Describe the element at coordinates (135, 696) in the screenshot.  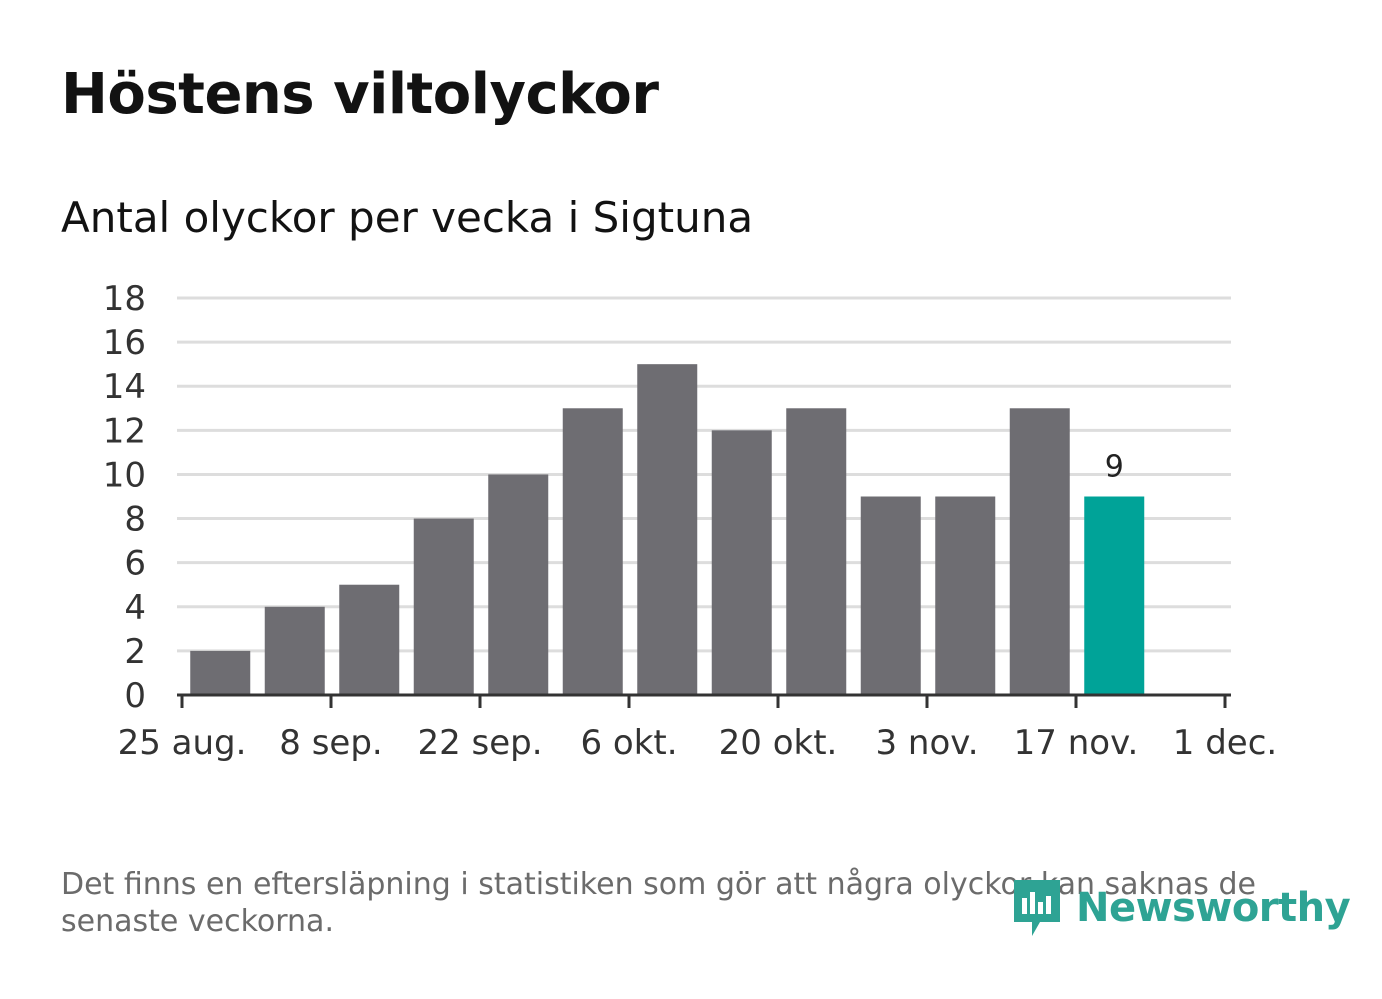
I see `y-tick-label: 0` at that location.